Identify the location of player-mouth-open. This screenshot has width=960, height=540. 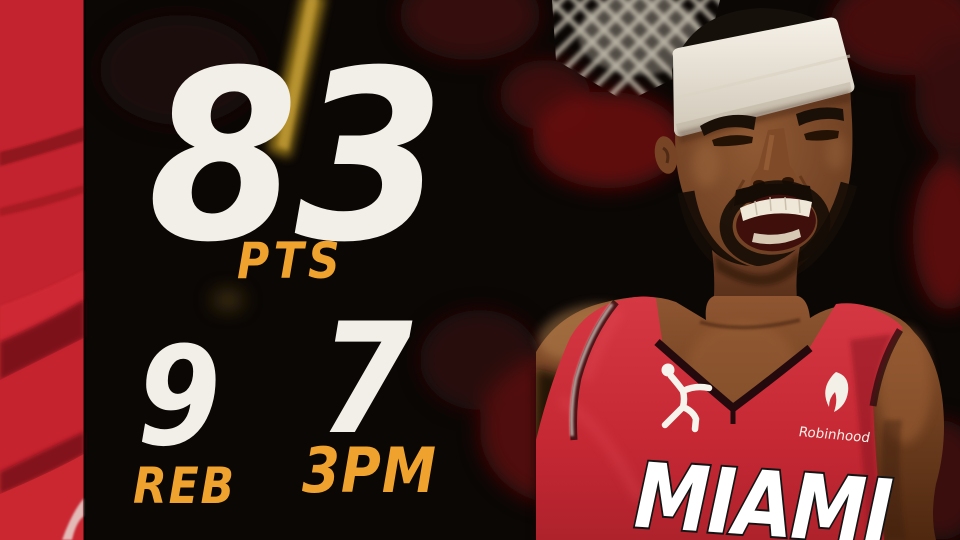
(776, 223).